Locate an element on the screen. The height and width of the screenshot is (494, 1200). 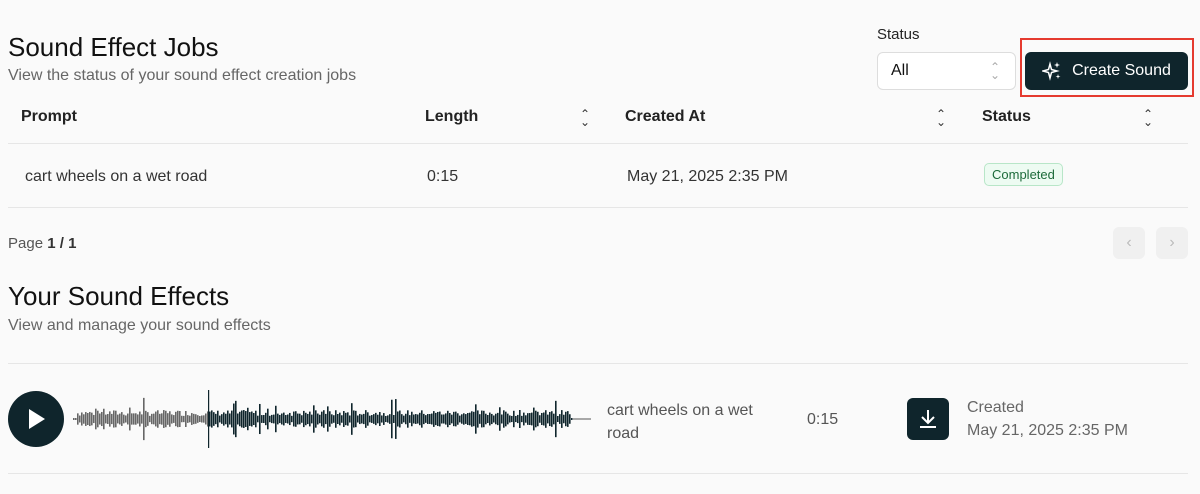
status-filter-select: All ⌃ ⌄ is located at coordinates (946, 71).